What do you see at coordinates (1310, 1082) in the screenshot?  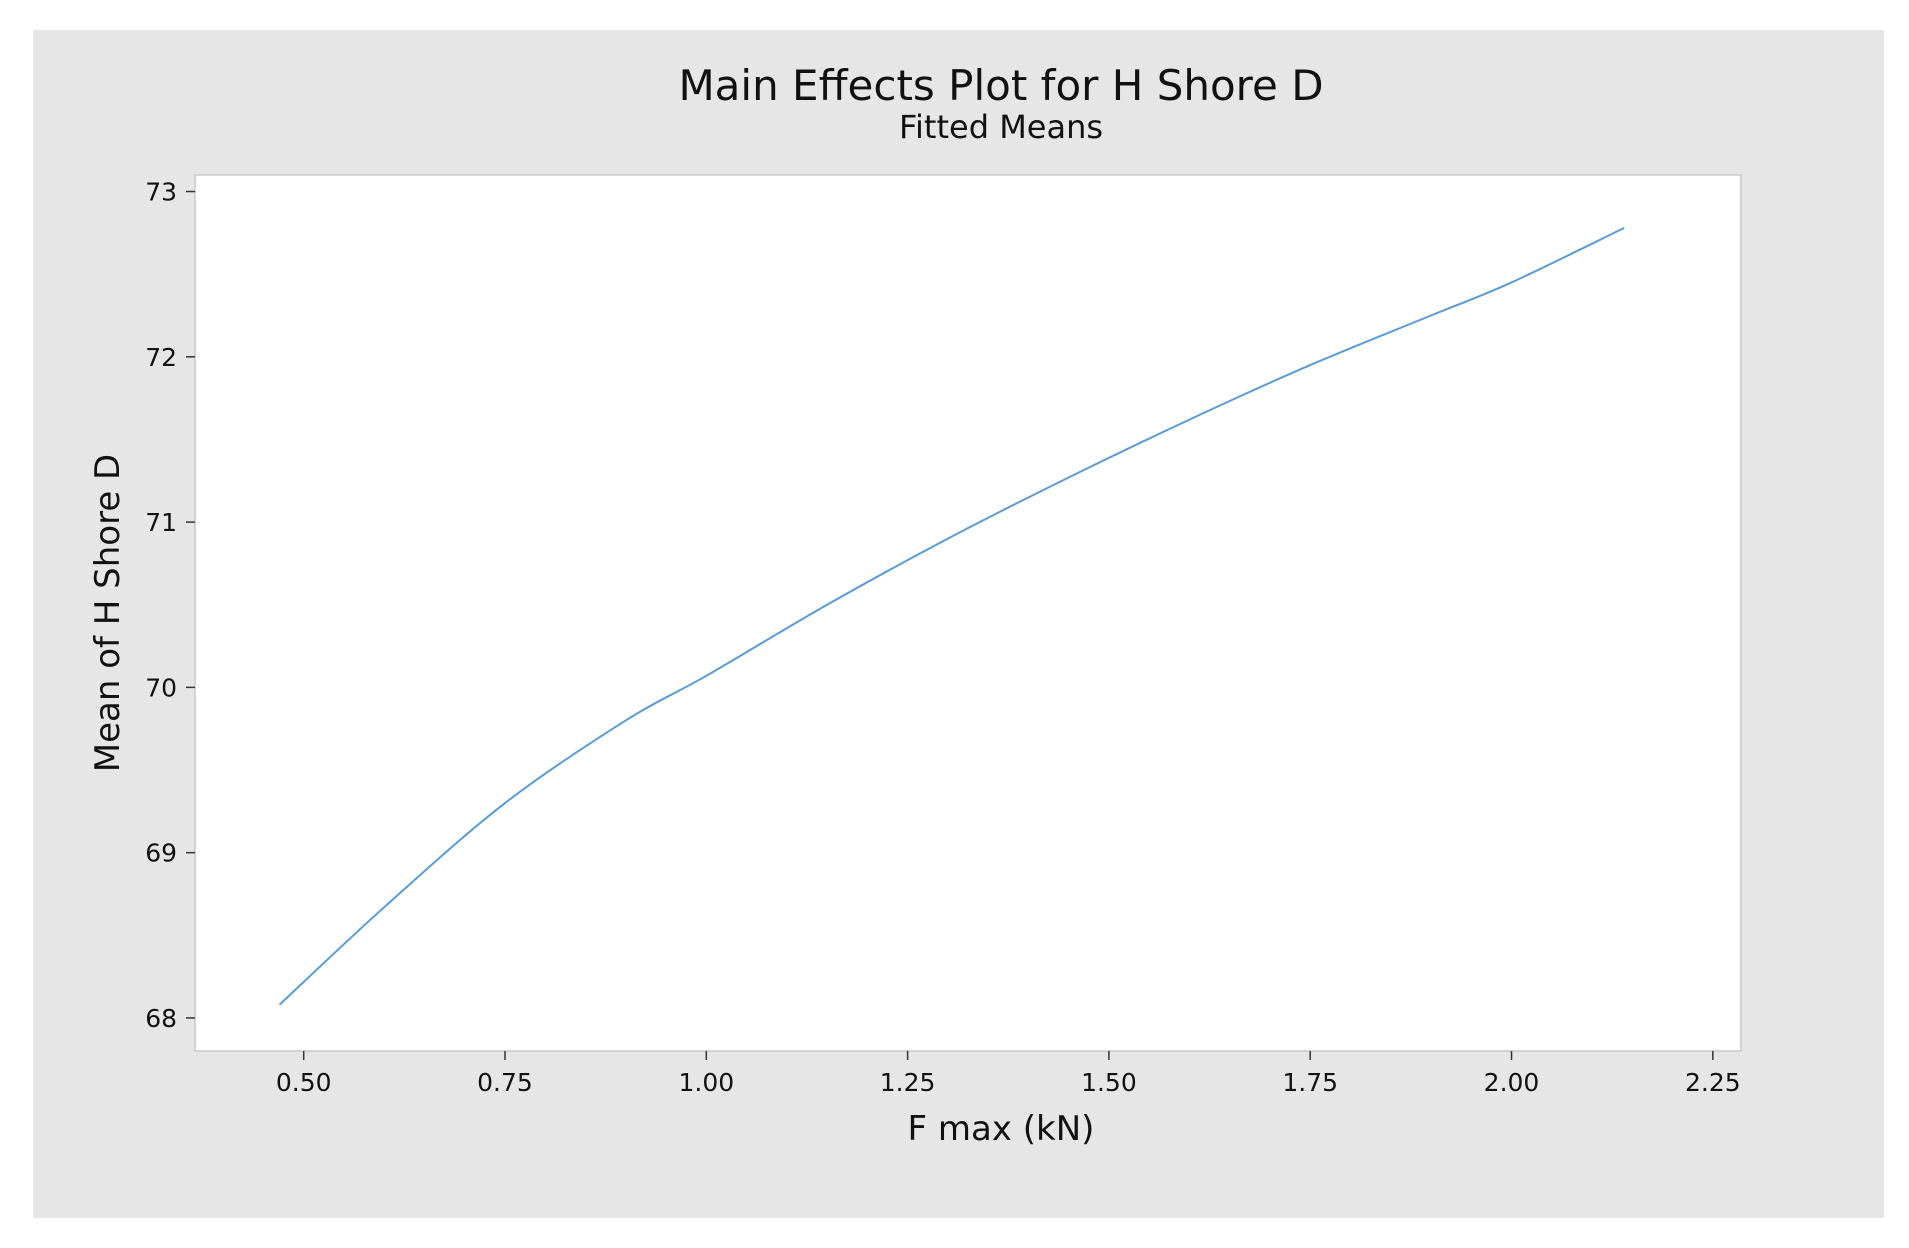 I see `x-tick-label: 1.75` at bounding box center [1310, 1082].